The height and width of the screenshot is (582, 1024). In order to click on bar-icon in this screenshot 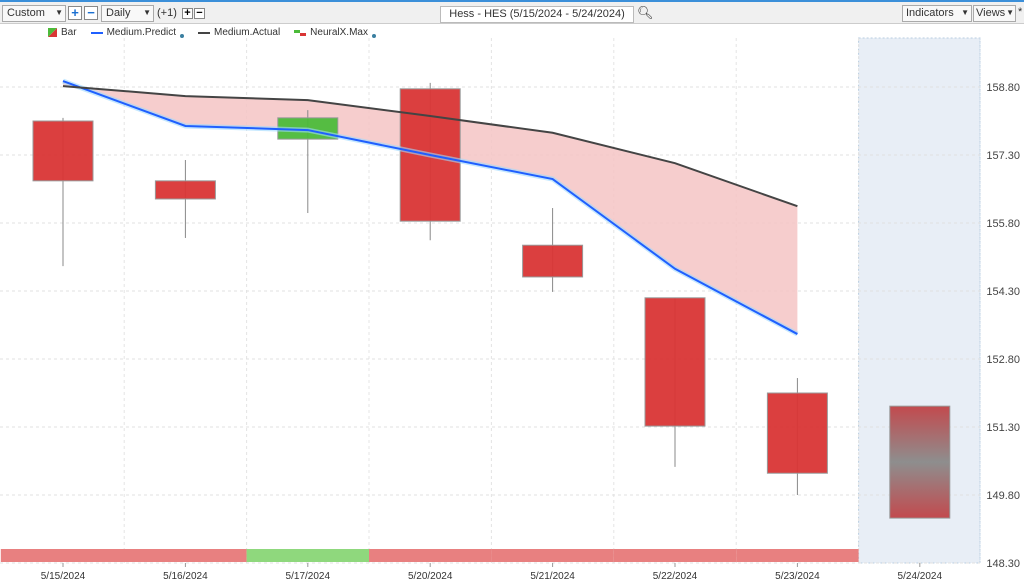, I will do `click(52, 32)`.